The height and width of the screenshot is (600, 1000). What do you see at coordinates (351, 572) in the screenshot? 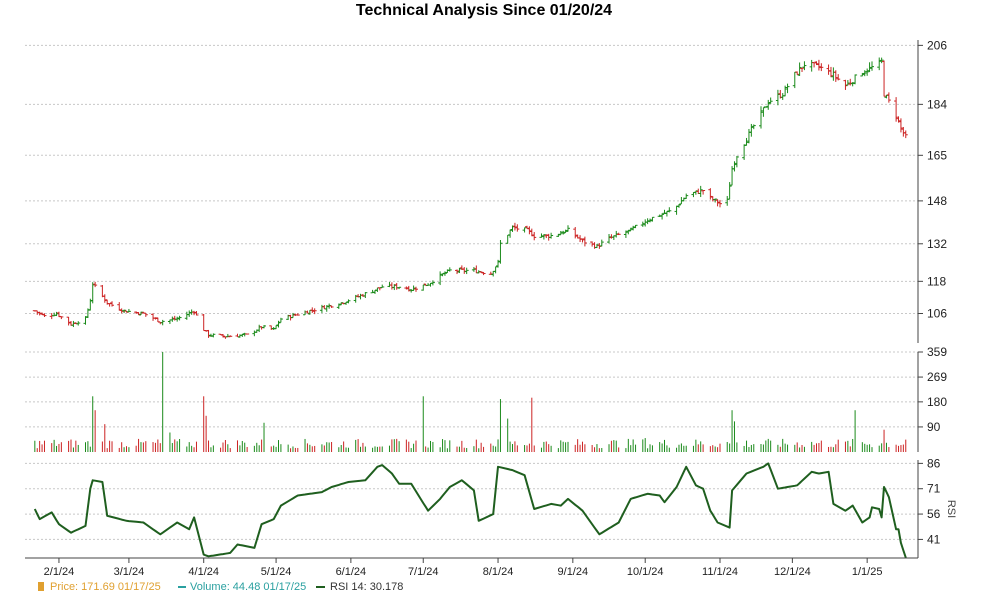
I see `x-tick-label: 6/1/24` at bounding box center [351, 572].